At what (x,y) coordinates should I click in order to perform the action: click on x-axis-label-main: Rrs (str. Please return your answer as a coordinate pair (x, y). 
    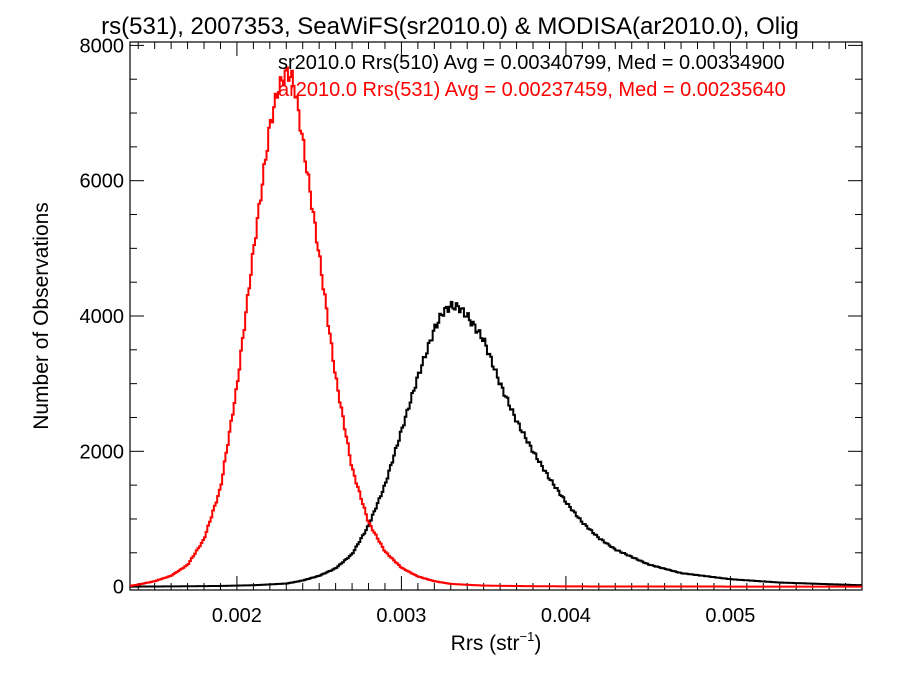
    Looking at the image, I should click on (485, 643).